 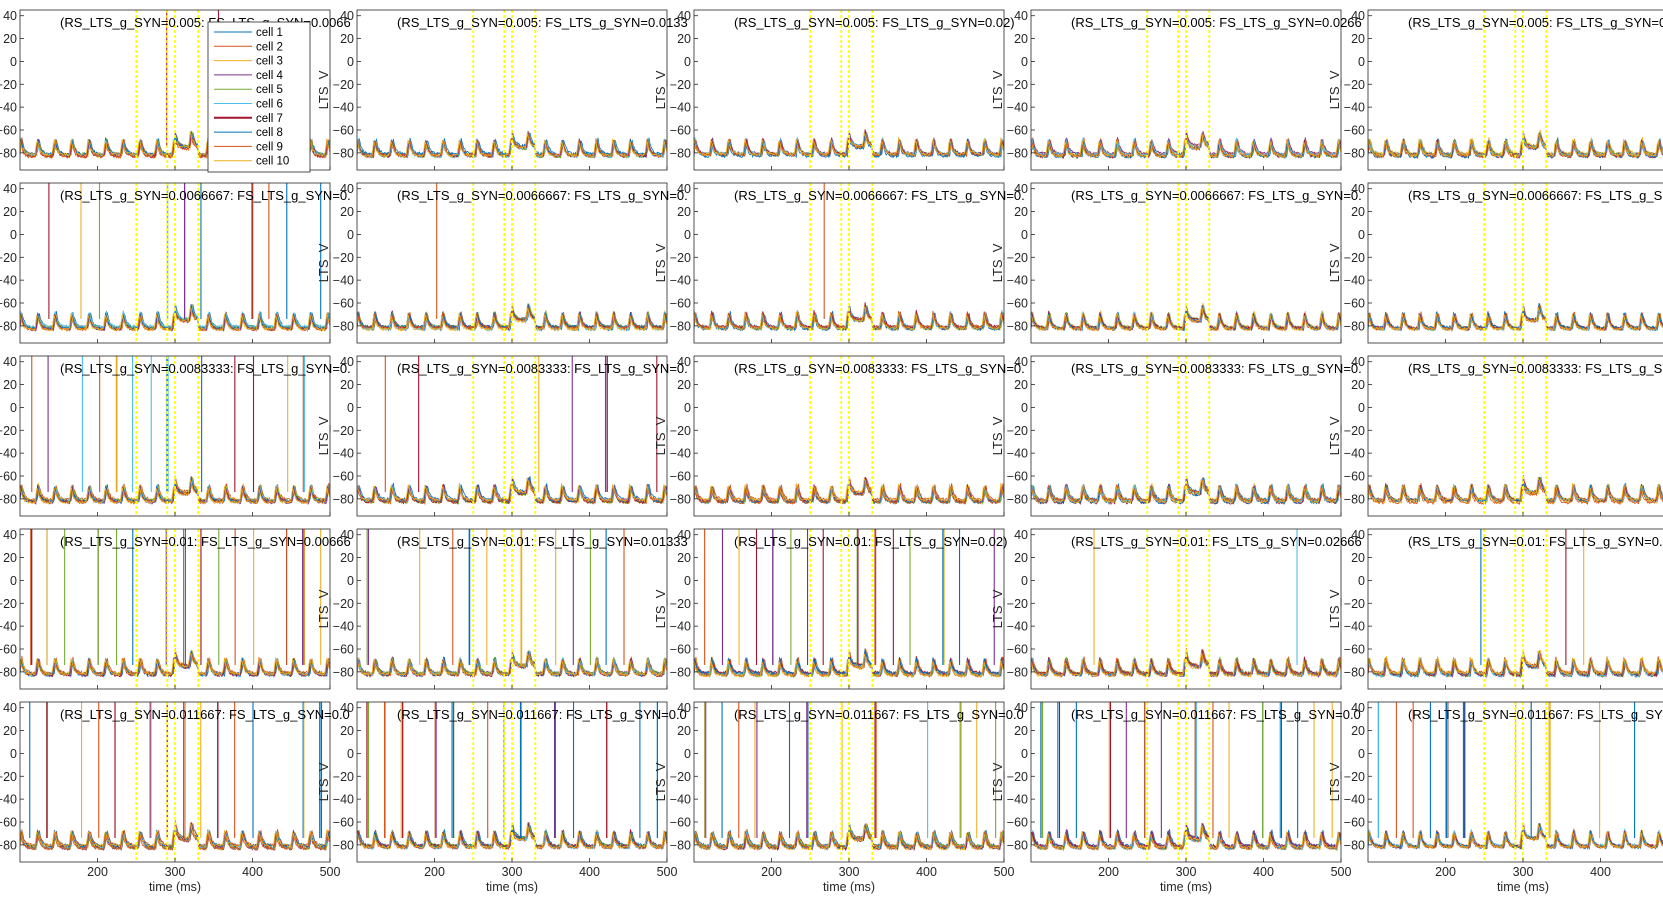 I want to click on panel-title: (RS_LTS_g_SYN=0.01: FS_LTS_g_SYN=0.01333, so click(x=542, y=541).